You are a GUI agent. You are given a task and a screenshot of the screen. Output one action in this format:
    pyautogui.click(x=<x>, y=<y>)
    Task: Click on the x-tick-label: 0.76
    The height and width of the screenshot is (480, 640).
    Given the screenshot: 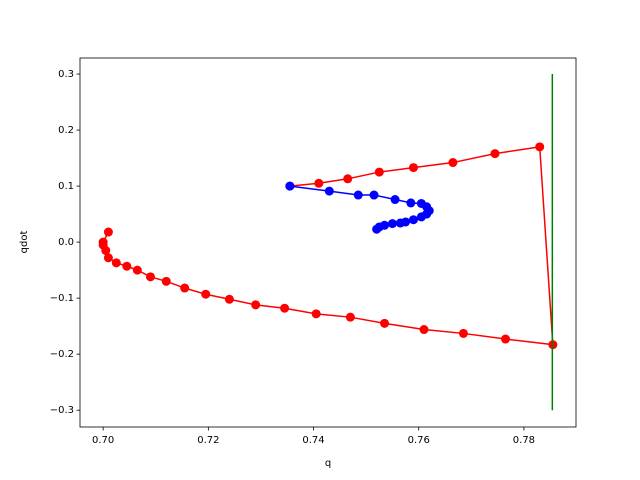 What is the action you would take?
    pyautogui.click(x=419, y=440)
    